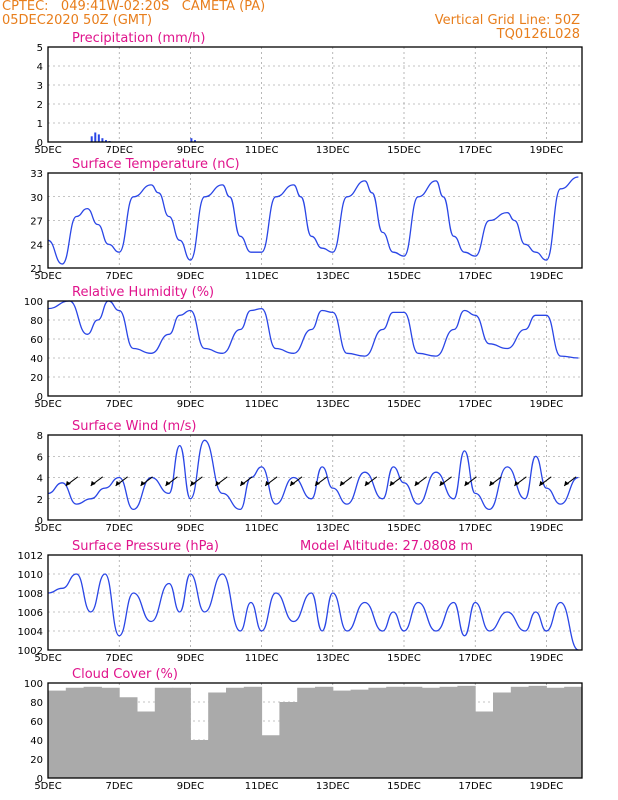  I want to click on panel-title: Precipitation (mm/h), so click(138, 38).